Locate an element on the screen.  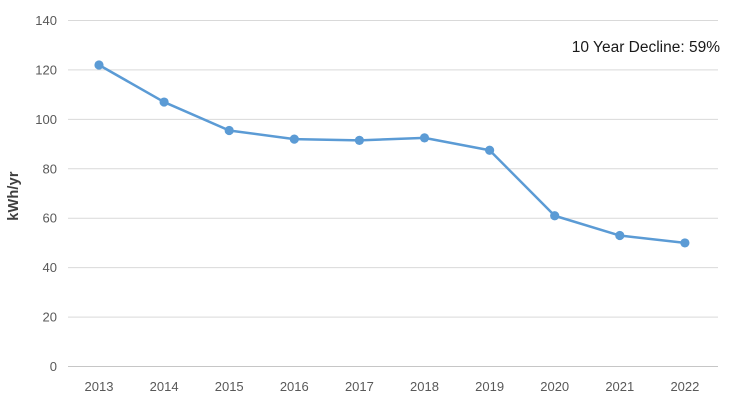
x-tick-label: 2022 is located at coordinates (684, 386).